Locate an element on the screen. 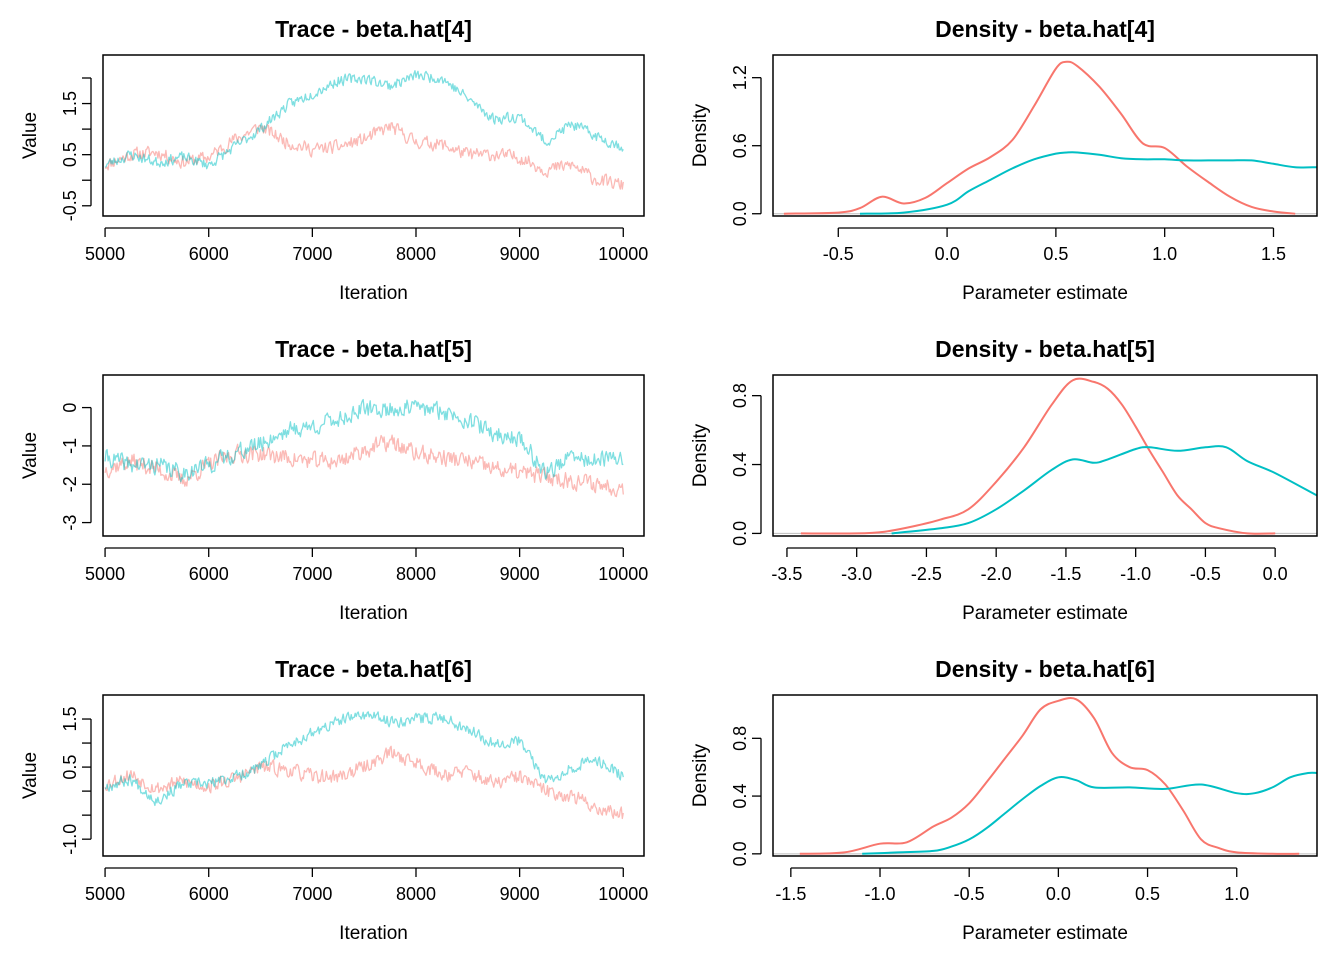 The image size is (1344, 960). x-tick-label: -2.0 is located at coordinates (996, 574).